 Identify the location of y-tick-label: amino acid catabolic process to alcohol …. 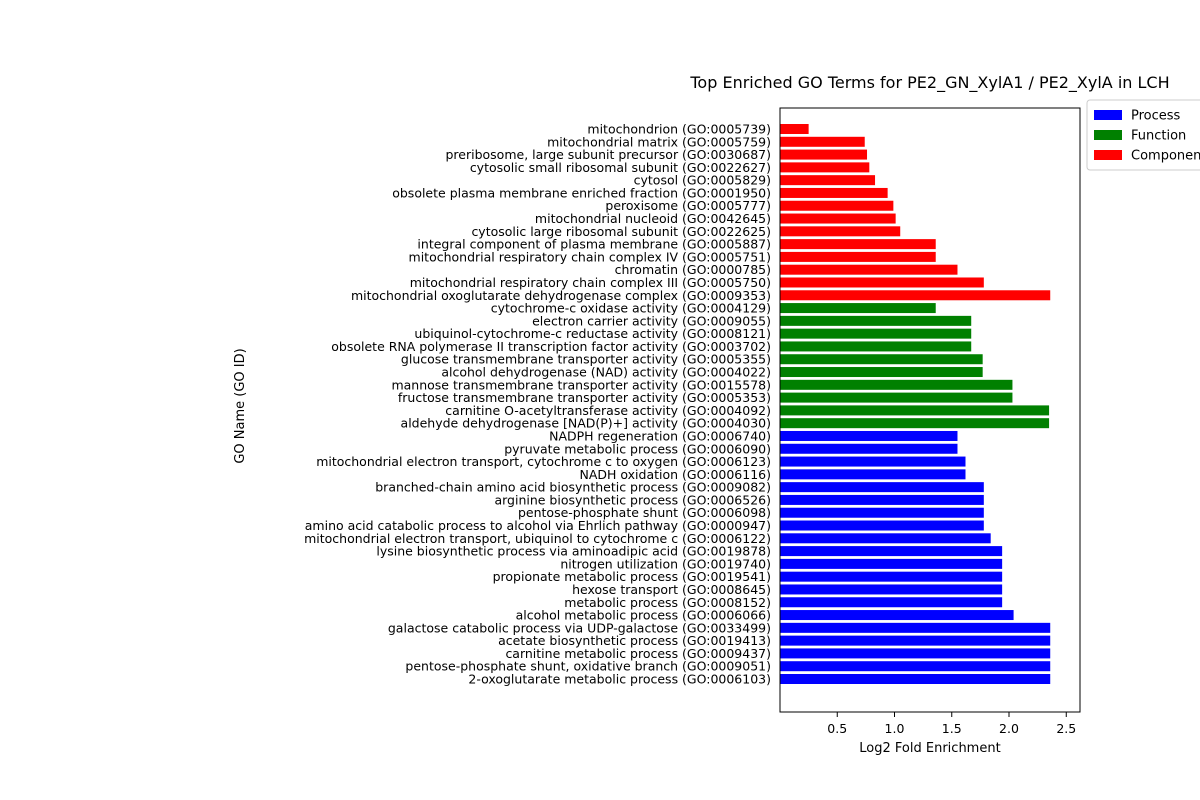
(538, 525).